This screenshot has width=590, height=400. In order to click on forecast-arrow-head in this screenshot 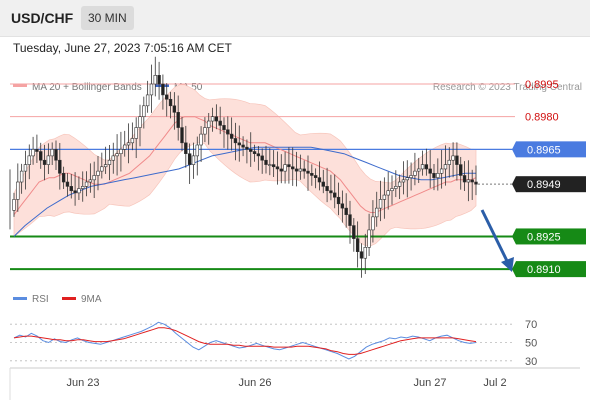, I will do `click(507, 264)`.